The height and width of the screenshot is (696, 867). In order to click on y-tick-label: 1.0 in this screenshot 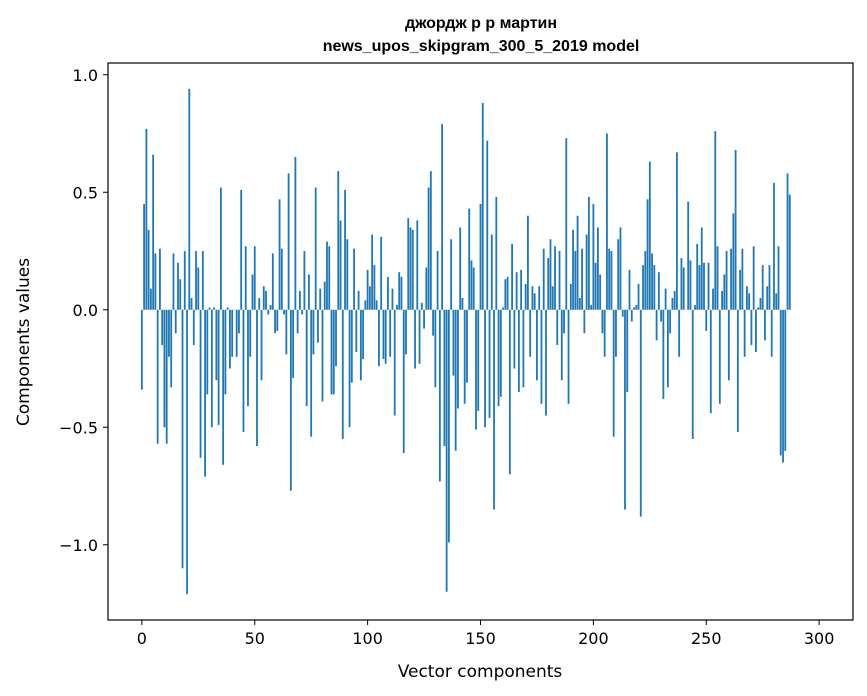, I will do `click(85, 75)`.